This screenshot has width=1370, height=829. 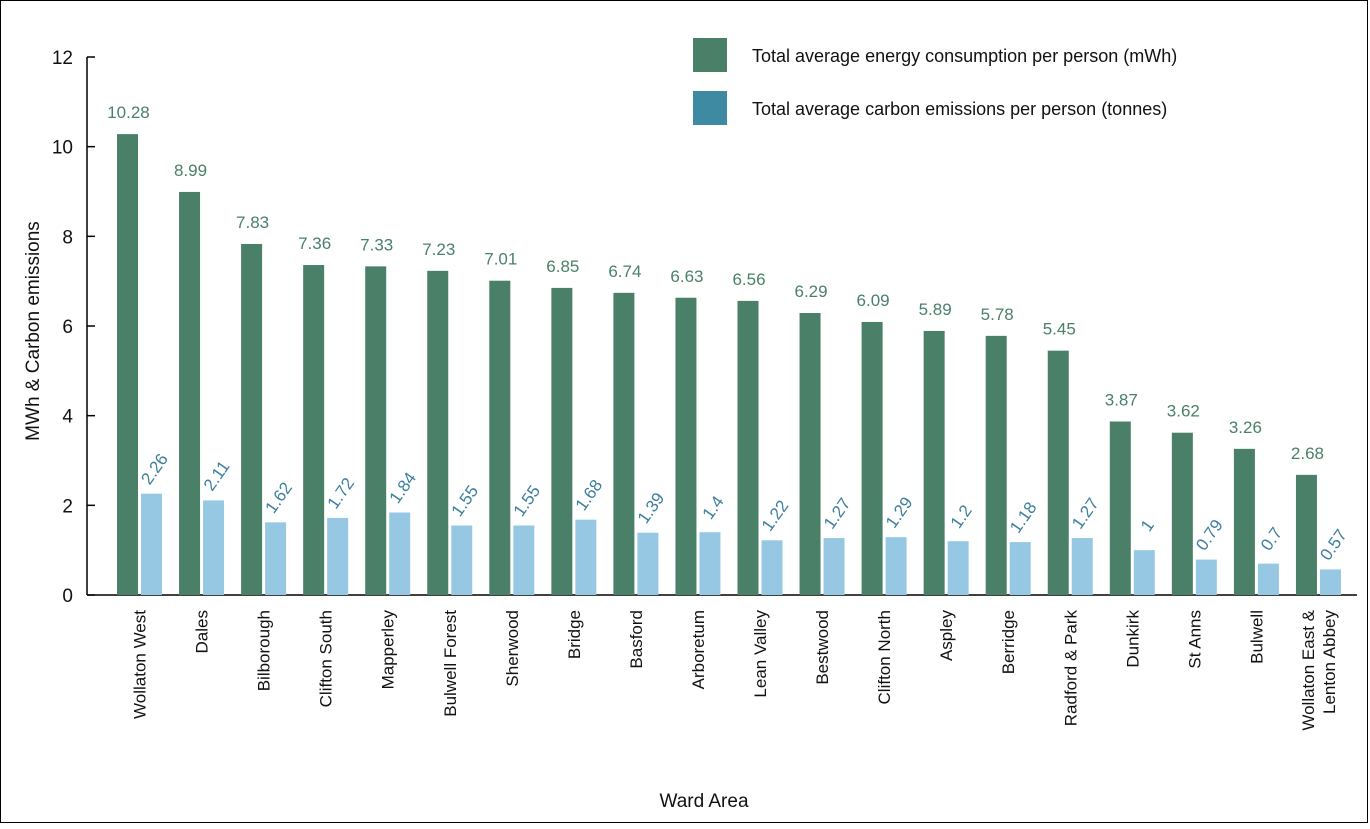 I want to click on value-label-energy: 7.83, so click(x=252, y=222).